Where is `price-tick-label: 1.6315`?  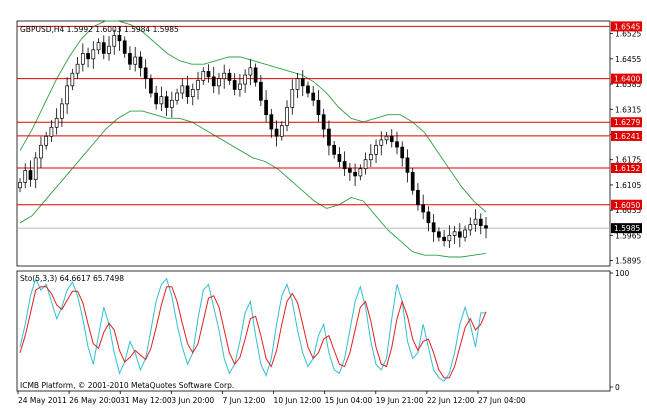
price-tick-label: 1.6315 is located at coordinates (628, 109).